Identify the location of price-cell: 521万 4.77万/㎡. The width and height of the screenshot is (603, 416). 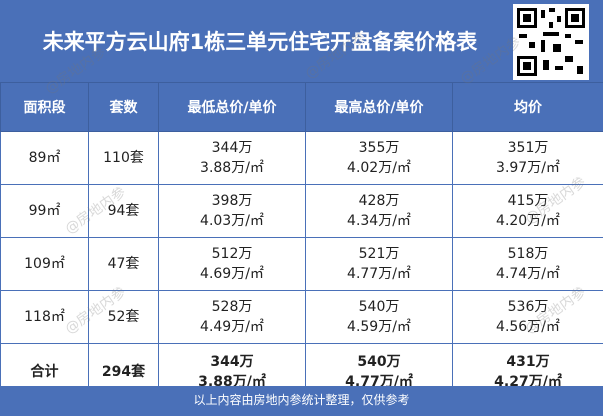
(379, 264).